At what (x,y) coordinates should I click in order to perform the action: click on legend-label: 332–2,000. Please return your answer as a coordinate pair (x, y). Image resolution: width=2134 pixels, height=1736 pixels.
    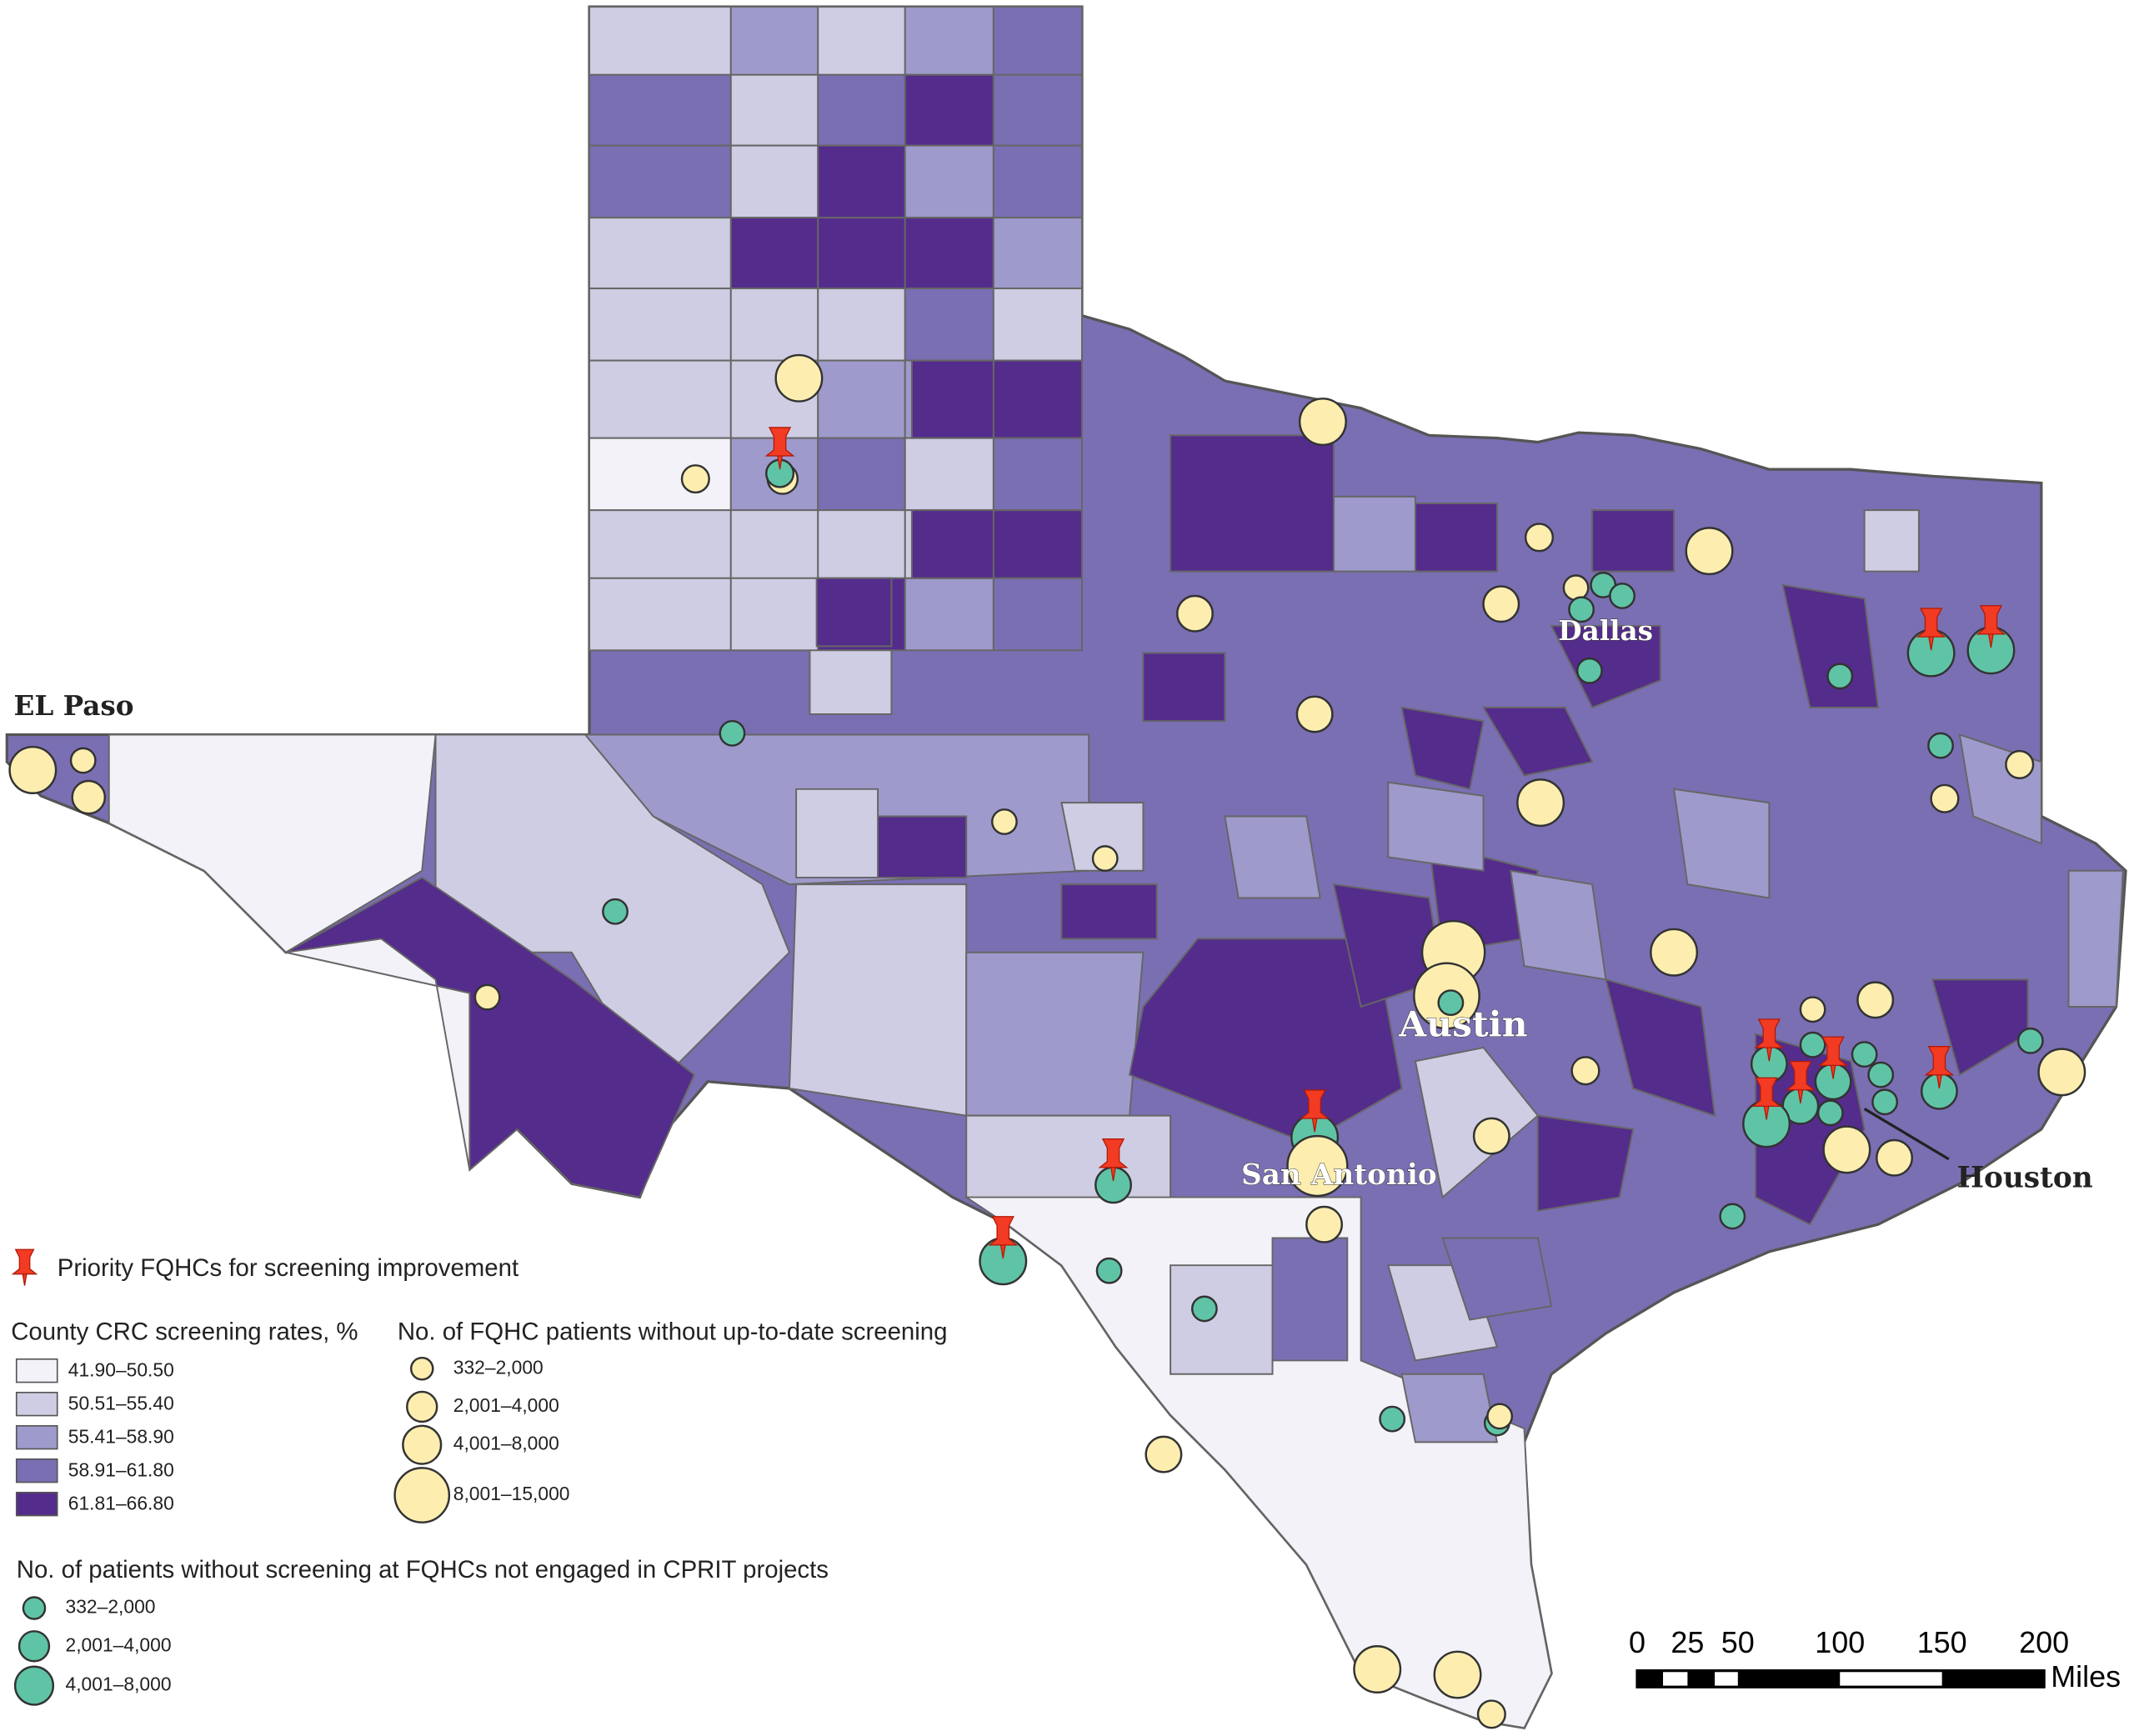
    Looking at the image, I should click on (498, 1367).